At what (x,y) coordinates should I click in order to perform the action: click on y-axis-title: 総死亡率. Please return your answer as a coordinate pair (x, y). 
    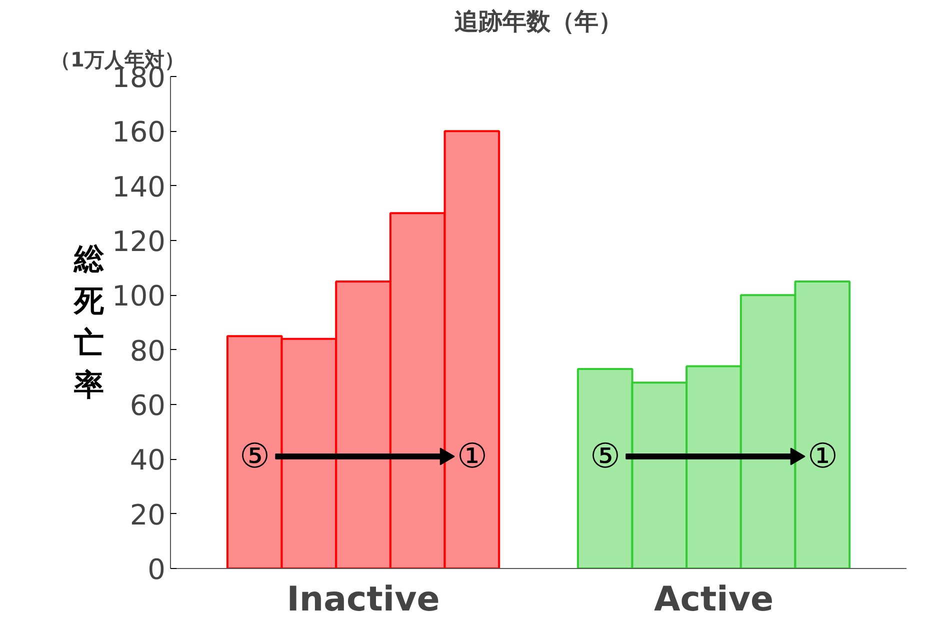
    Looking at the image, I should click on (89, 322).